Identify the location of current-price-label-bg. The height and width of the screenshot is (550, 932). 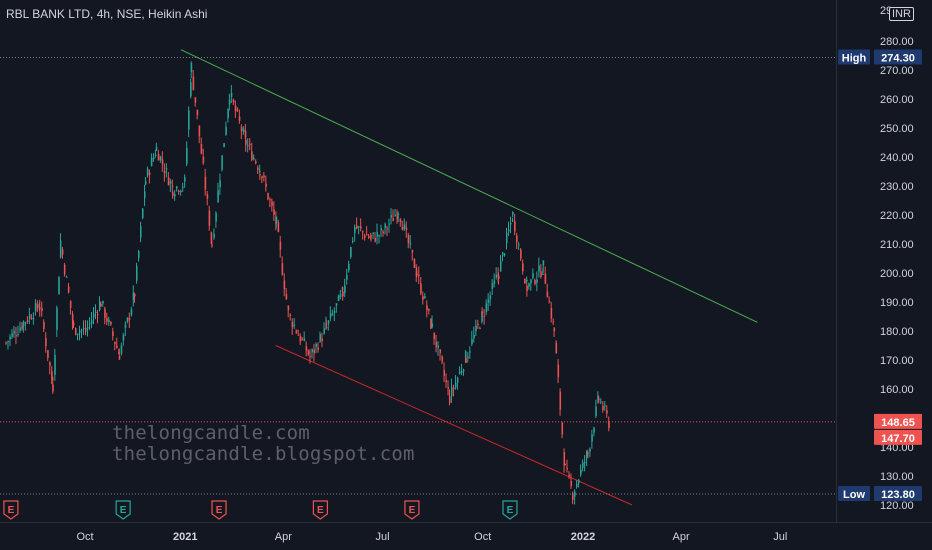
(898, 437).